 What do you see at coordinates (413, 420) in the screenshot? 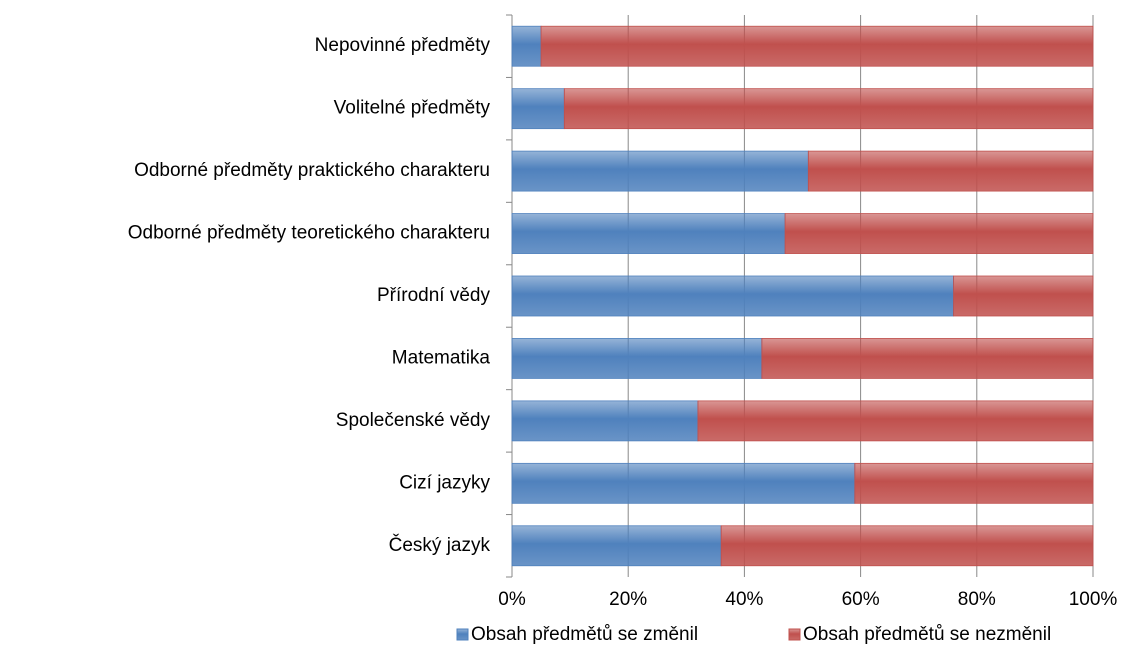
I see `y-tick-label: Společenské vědy` at bounding box center [413, 420].